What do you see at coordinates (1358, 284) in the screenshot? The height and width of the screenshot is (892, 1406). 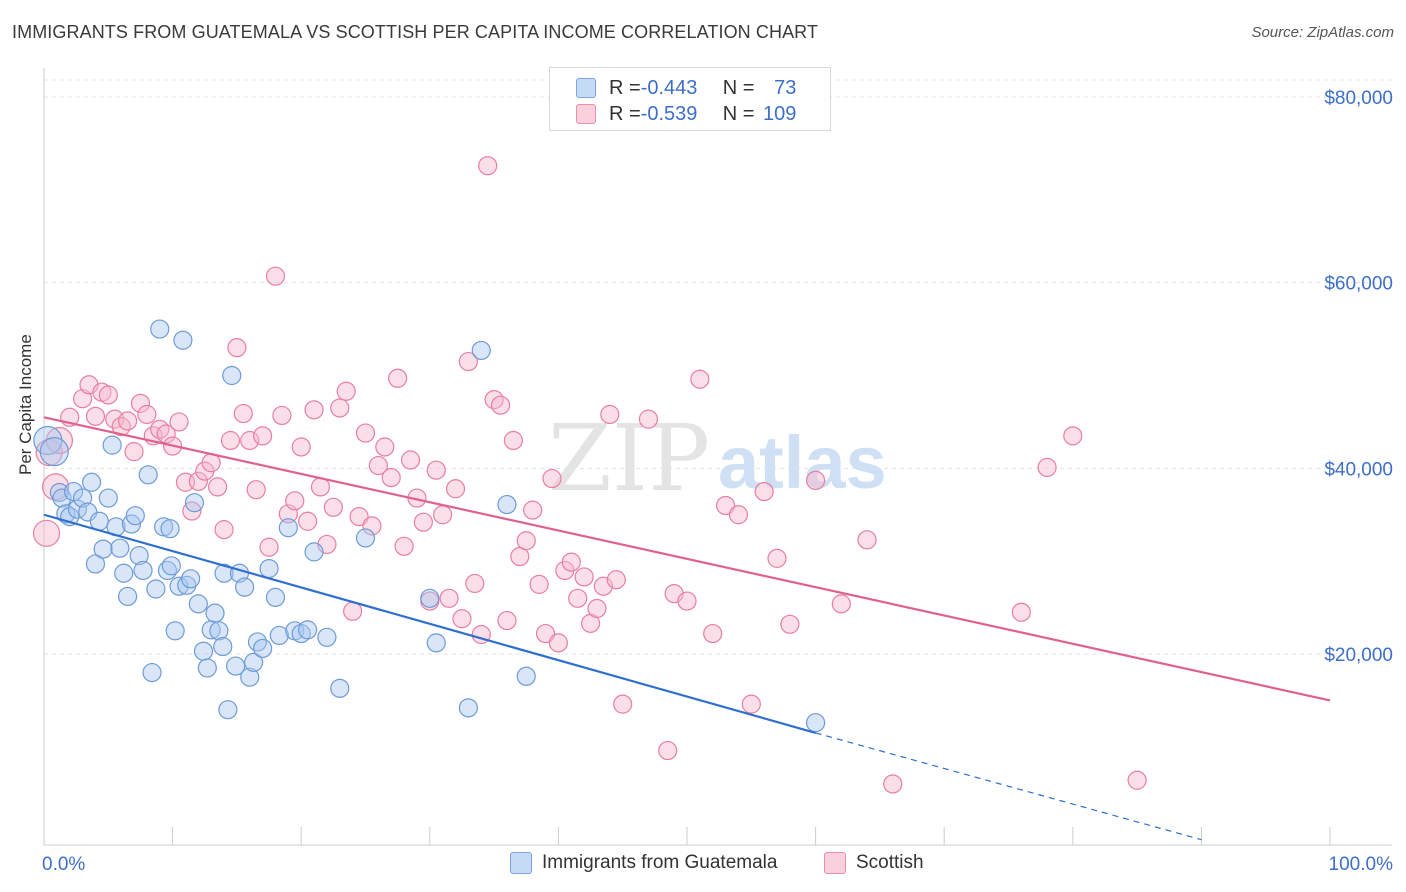 I see `y-tick-label: $60,000` at bounding box center [1358, 284].